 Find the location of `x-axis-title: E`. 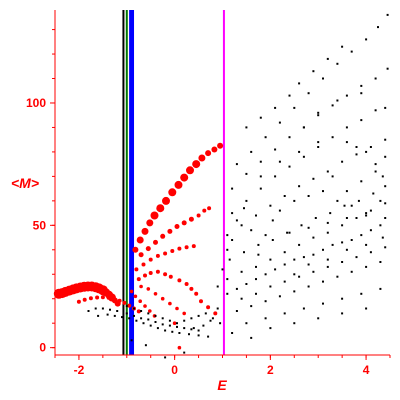

x-axis-title: E is located at coordinates (222, 385).